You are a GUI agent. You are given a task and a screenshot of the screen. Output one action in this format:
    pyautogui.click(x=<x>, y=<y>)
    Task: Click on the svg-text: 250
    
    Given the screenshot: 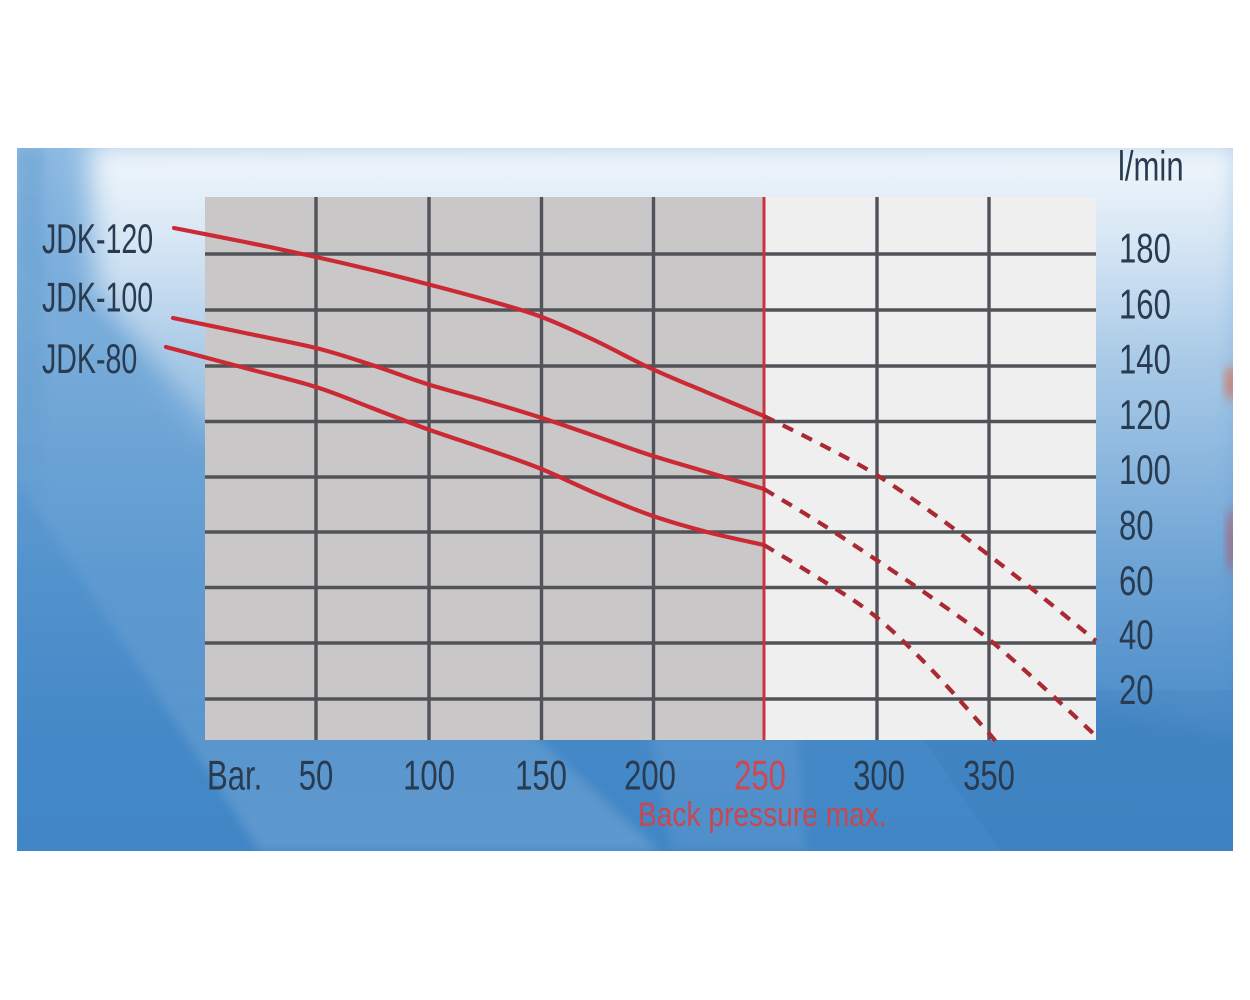 What is the action you would take?
    pyautogui.click(x=760, y=775)
    